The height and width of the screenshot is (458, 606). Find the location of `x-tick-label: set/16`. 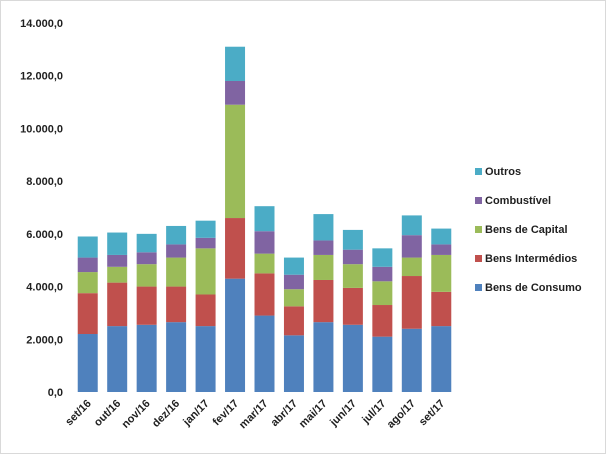

x-tick-label: set/16 is located at coordinates (78, 413).